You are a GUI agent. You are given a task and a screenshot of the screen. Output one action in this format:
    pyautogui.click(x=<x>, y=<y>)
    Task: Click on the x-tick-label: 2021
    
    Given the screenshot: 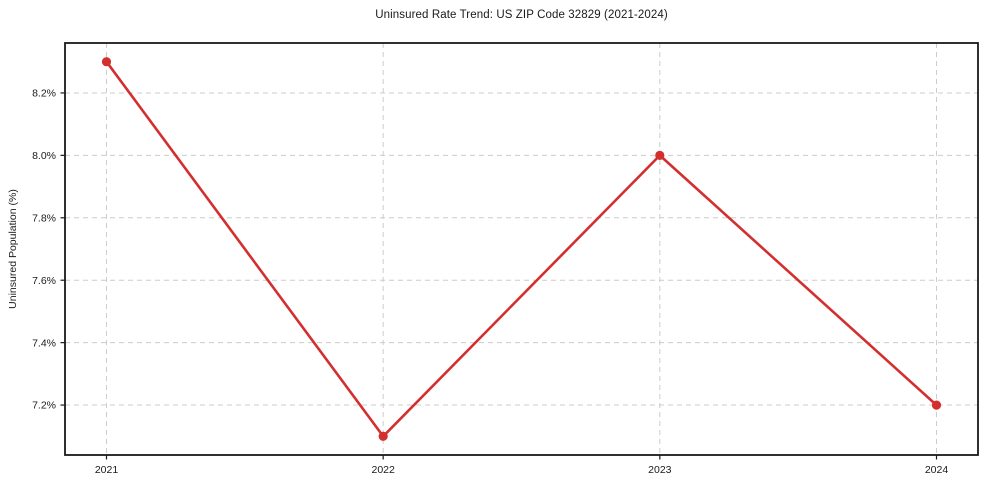 What is the action you would take?
    pyautogui.click(x=107, y=470)
    